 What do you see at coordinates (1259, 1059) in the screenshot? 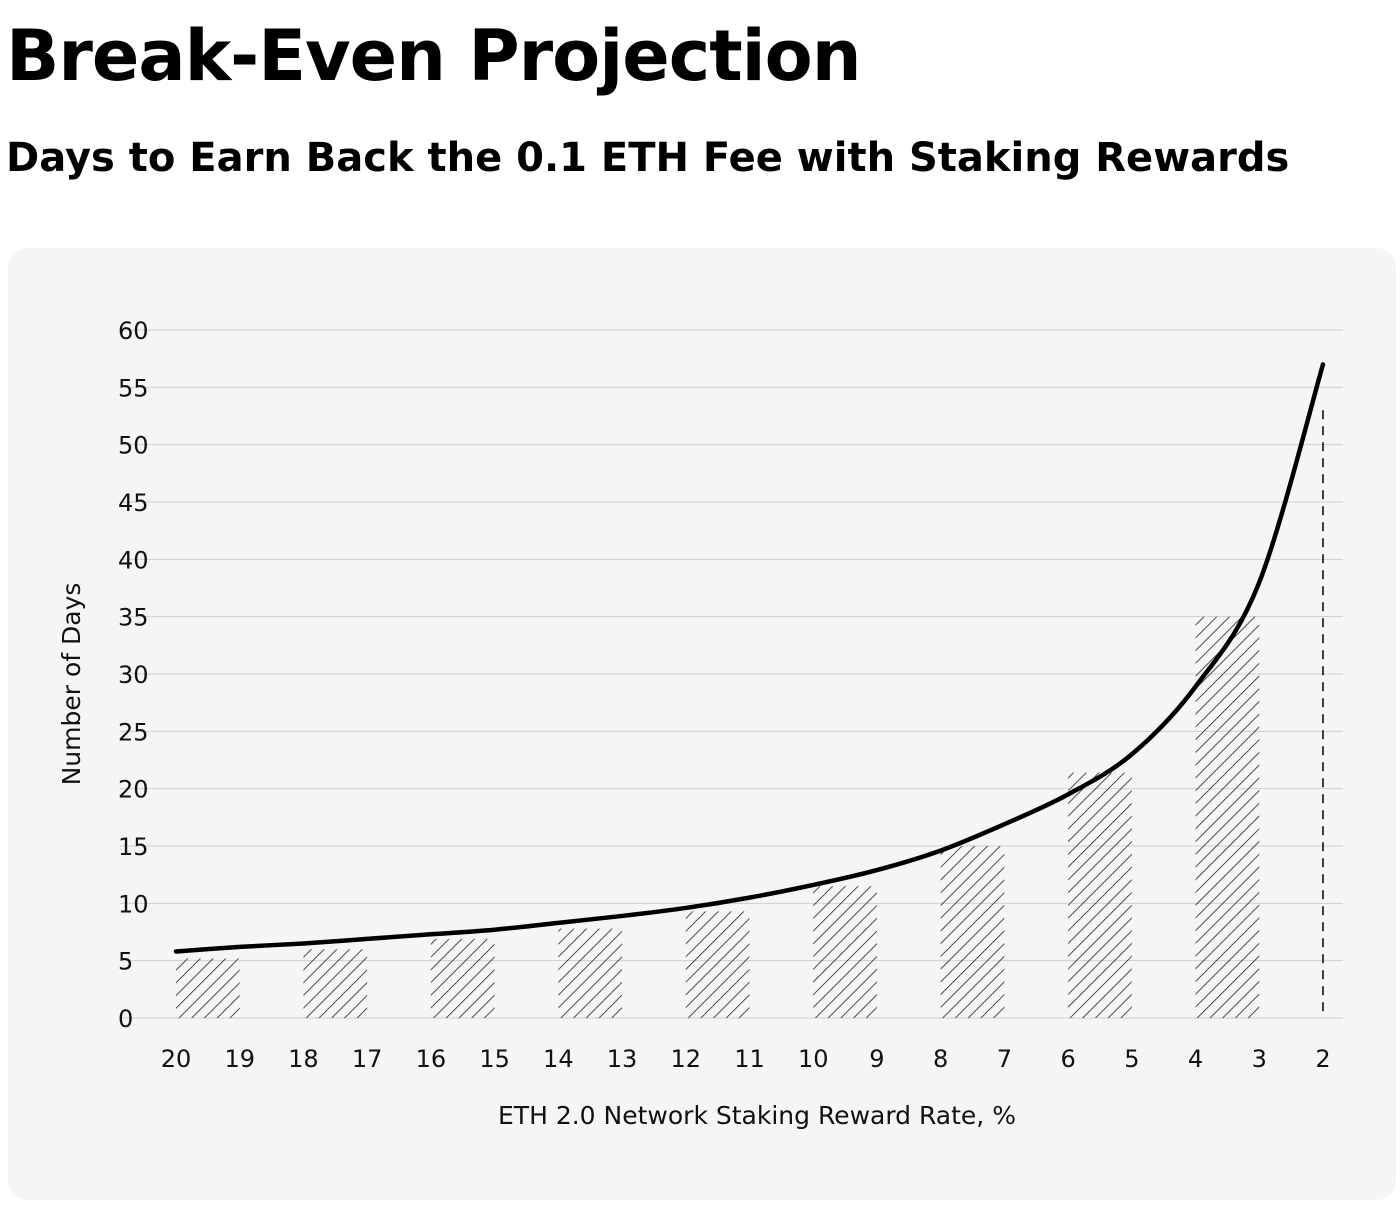
I see `x-tick-label: 3` at bounding box center [1259, 1059].